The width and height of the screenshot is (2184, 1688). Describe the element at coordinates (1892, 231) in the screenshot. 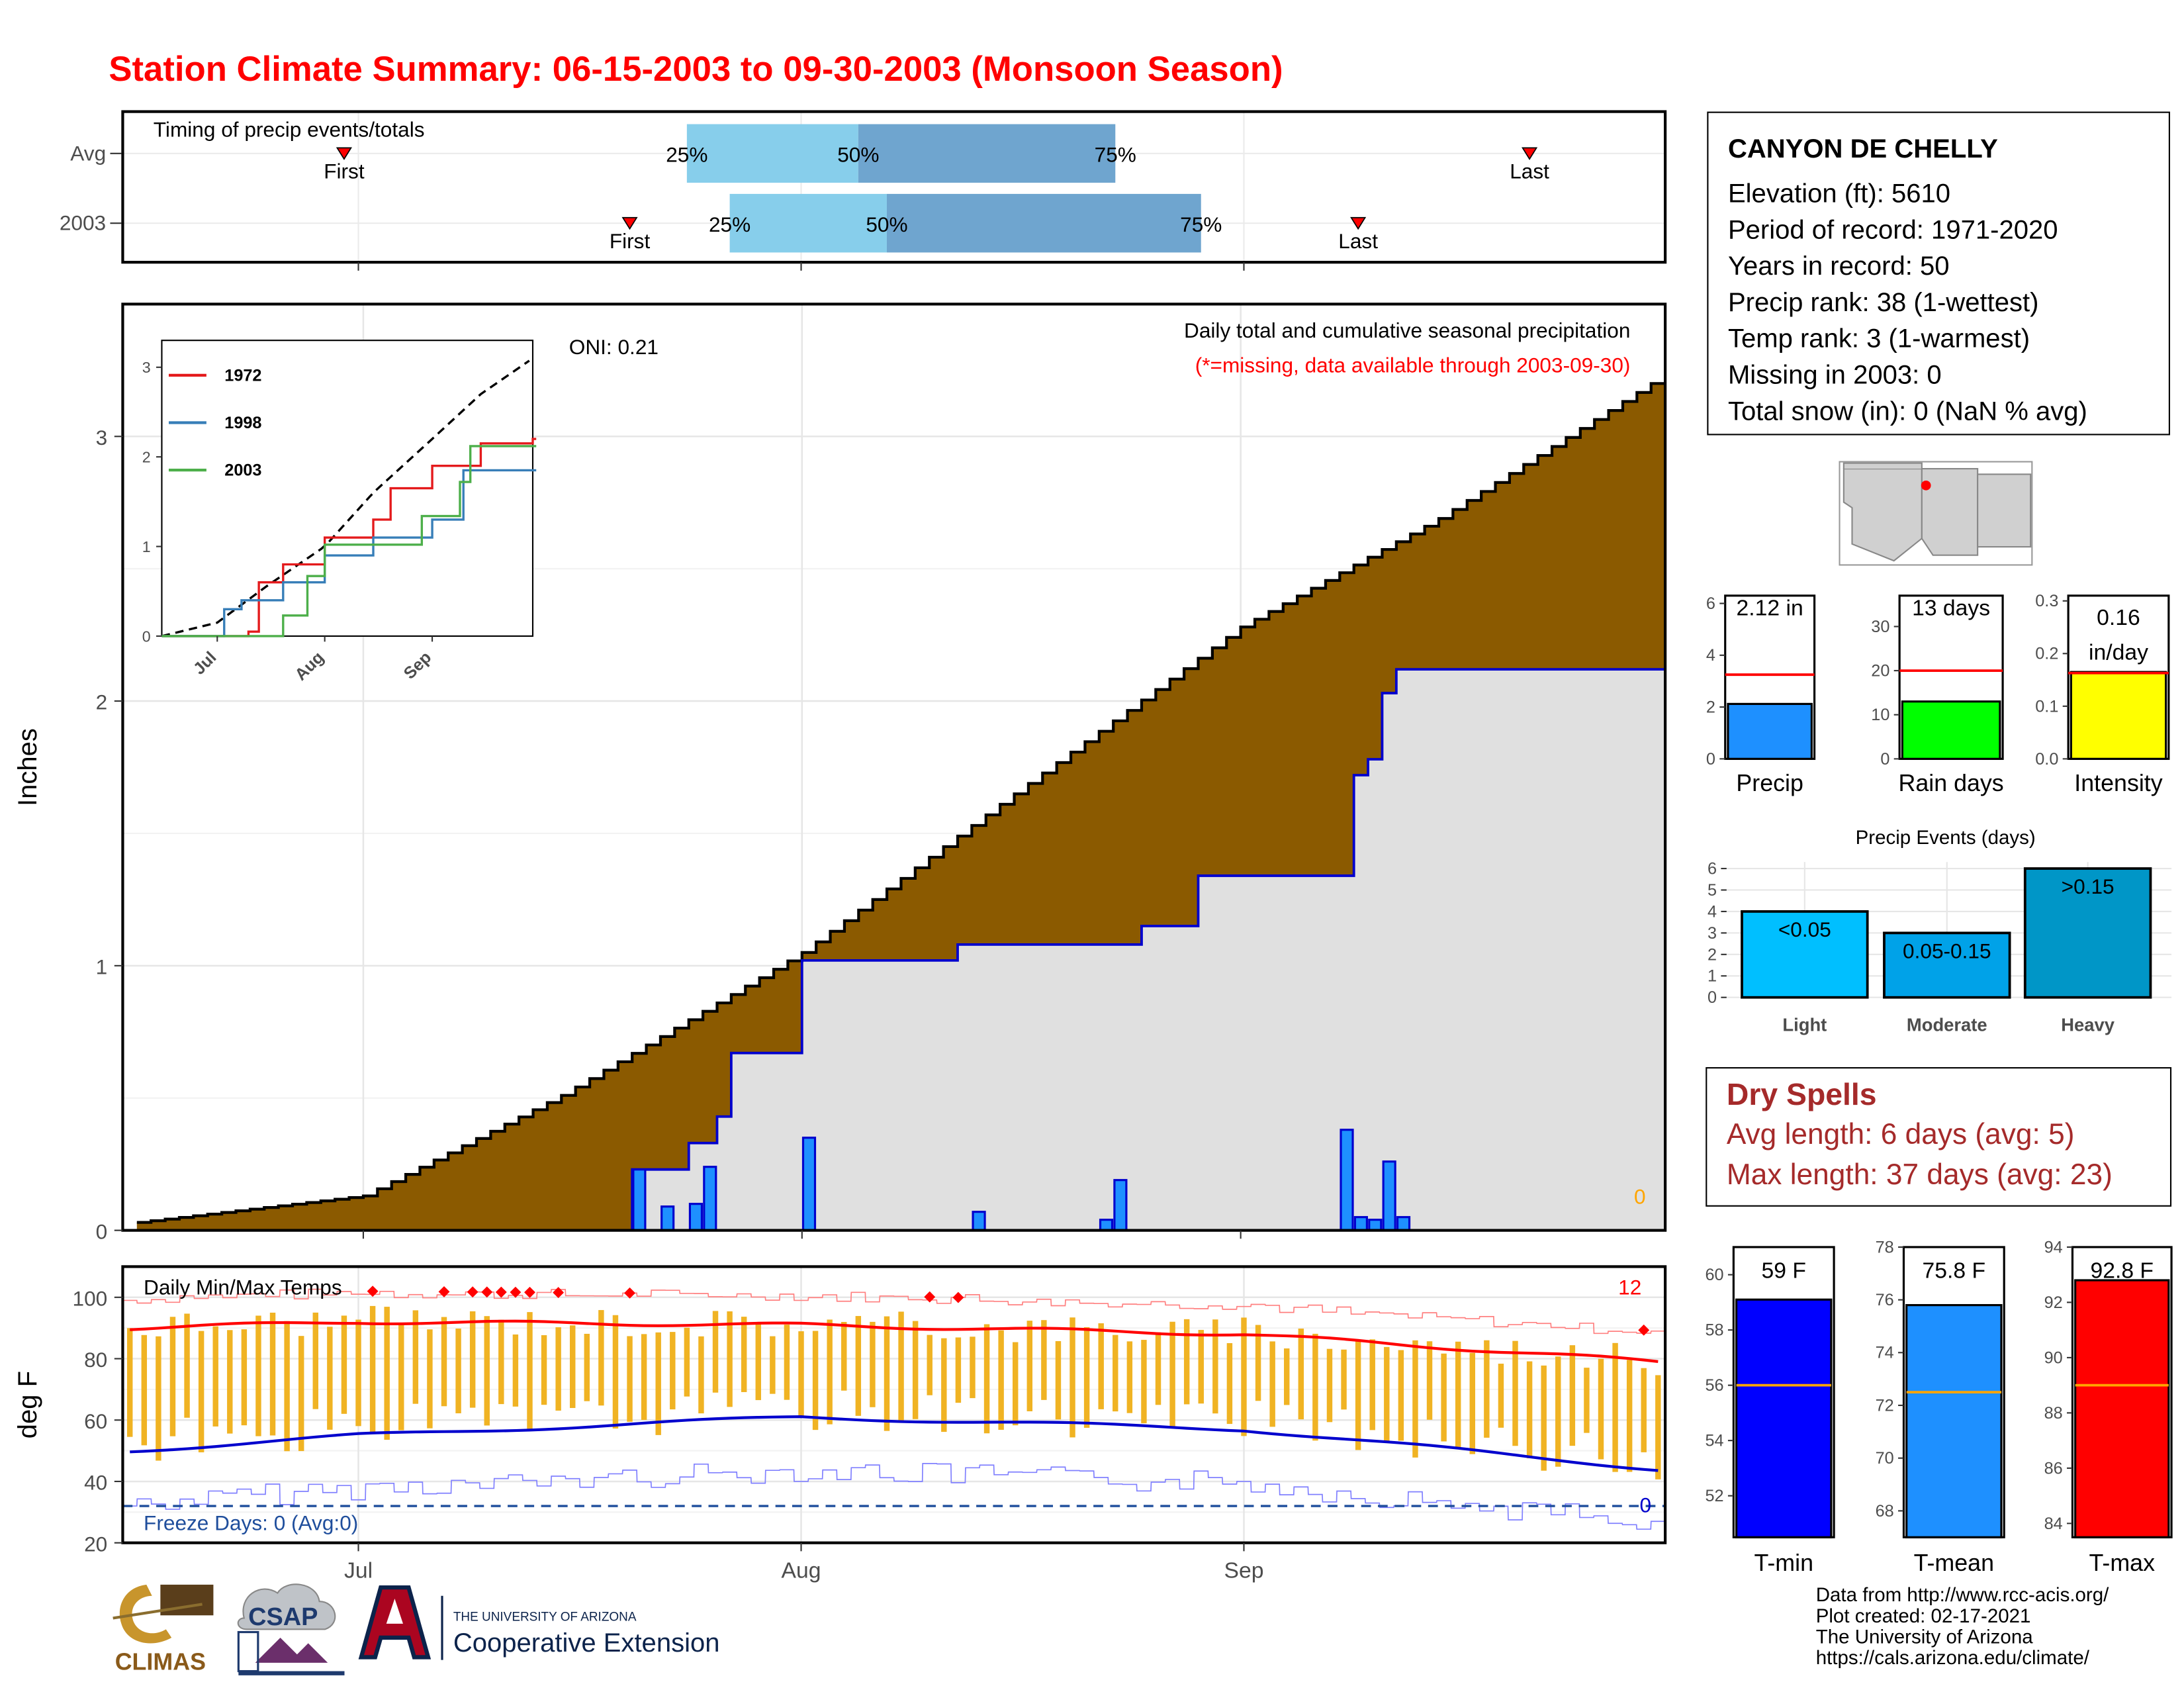

I see `station-line: Period of record: 1971-2020` at that location.